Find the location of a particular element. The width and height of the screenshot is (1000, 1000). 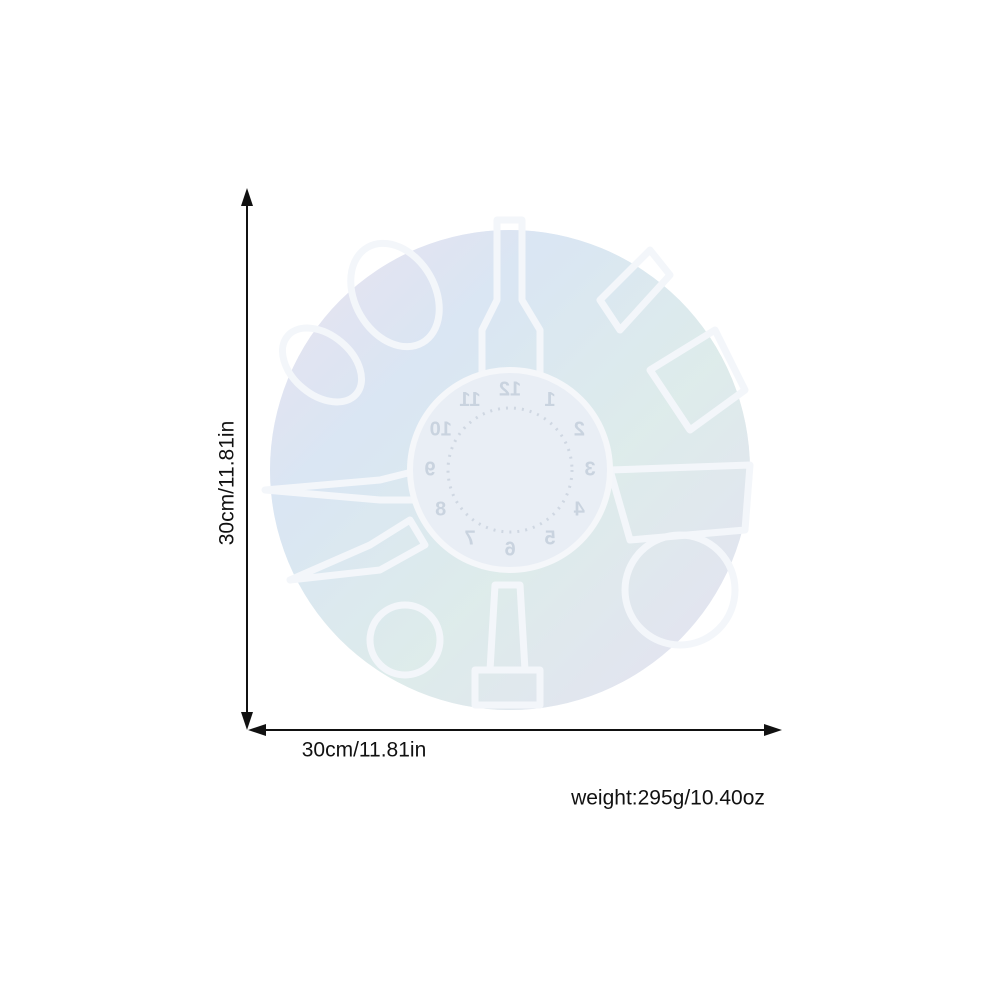

dial-number: 11 is located at coordinates (469, 400).